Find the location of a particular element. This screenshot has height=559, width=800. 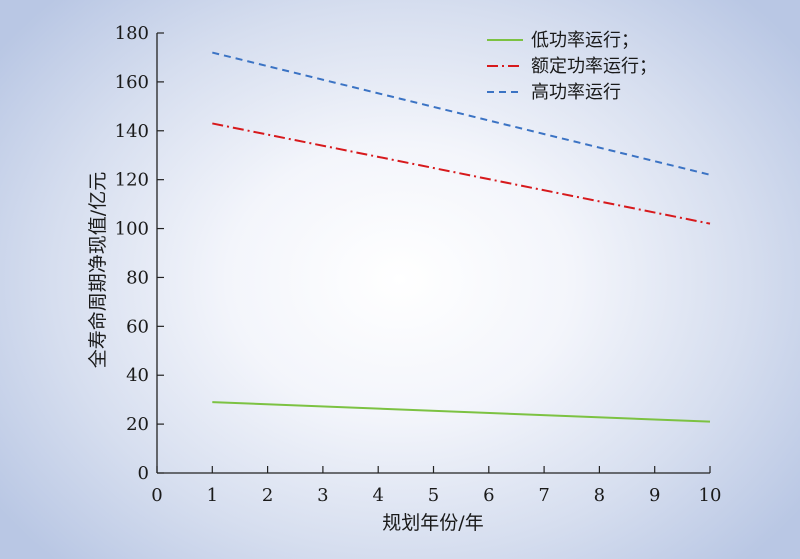

legend-label-3: 高功率运行 is located at coordinates (576, 92).